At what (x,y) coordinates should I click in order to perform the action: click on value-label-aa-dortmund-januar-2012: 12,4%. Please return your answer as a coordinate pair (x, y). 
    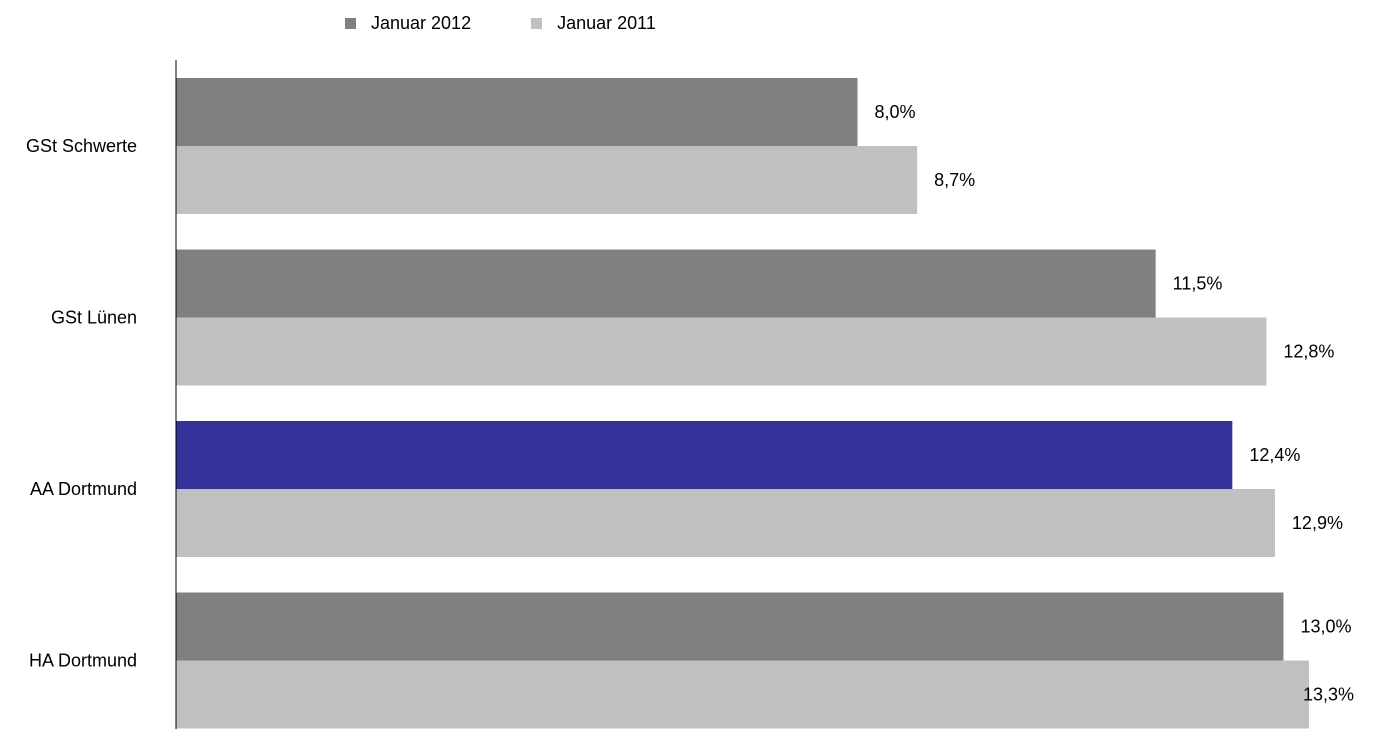
    Looking at the image, I should click on (1274, 455).